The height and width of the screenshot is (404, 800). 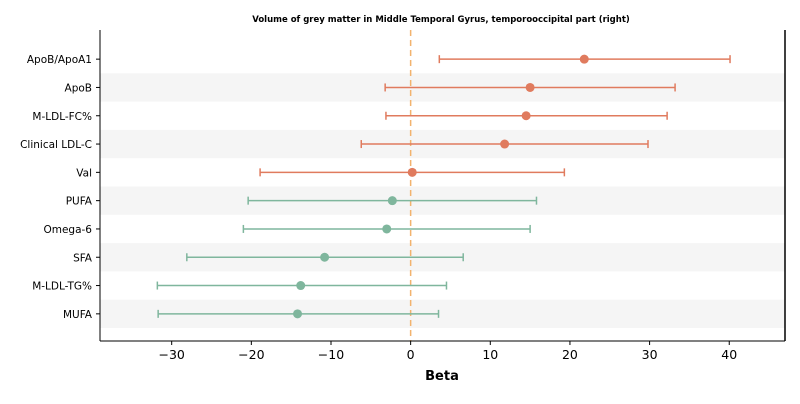 I want to click on x-tick-label: −20, so click(x=251, y=354).